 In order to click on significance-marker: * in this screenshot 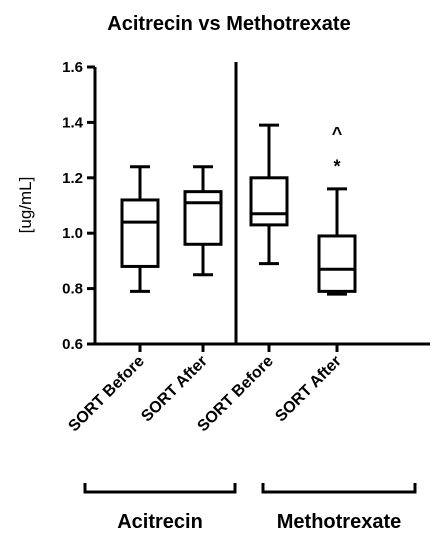, I will do `click(336, 167)`.